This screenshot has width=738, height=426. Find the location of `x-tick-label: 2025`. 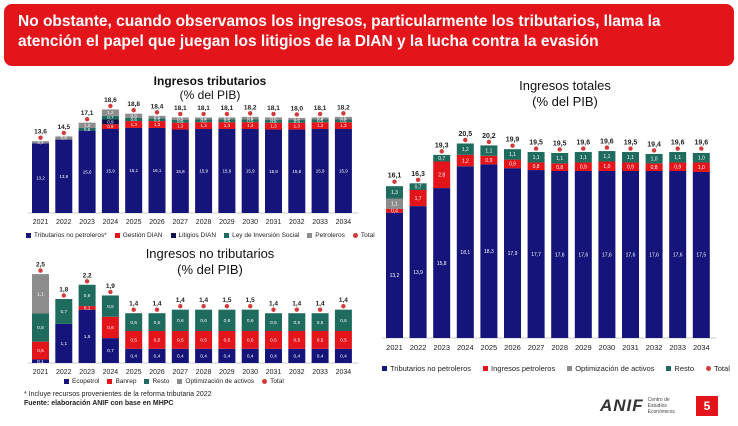

x-tick-label: 2025 is located at coordinates (134, 372).